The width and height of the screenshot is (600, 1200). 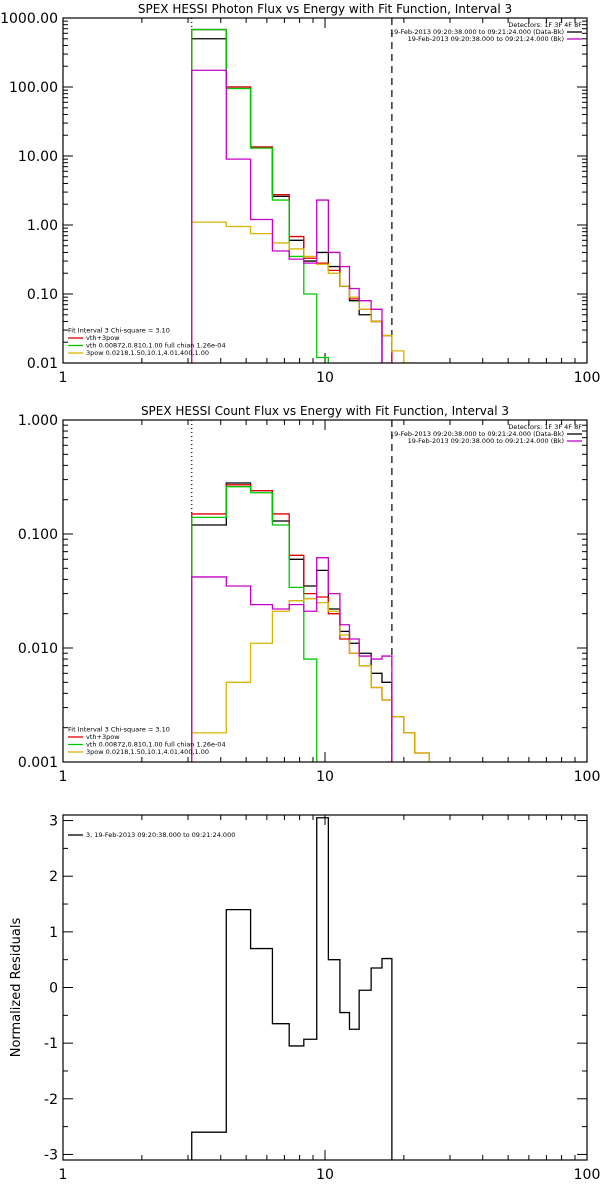 I want to click on y-tick-label: 1.00, so click(x=42, y=226).